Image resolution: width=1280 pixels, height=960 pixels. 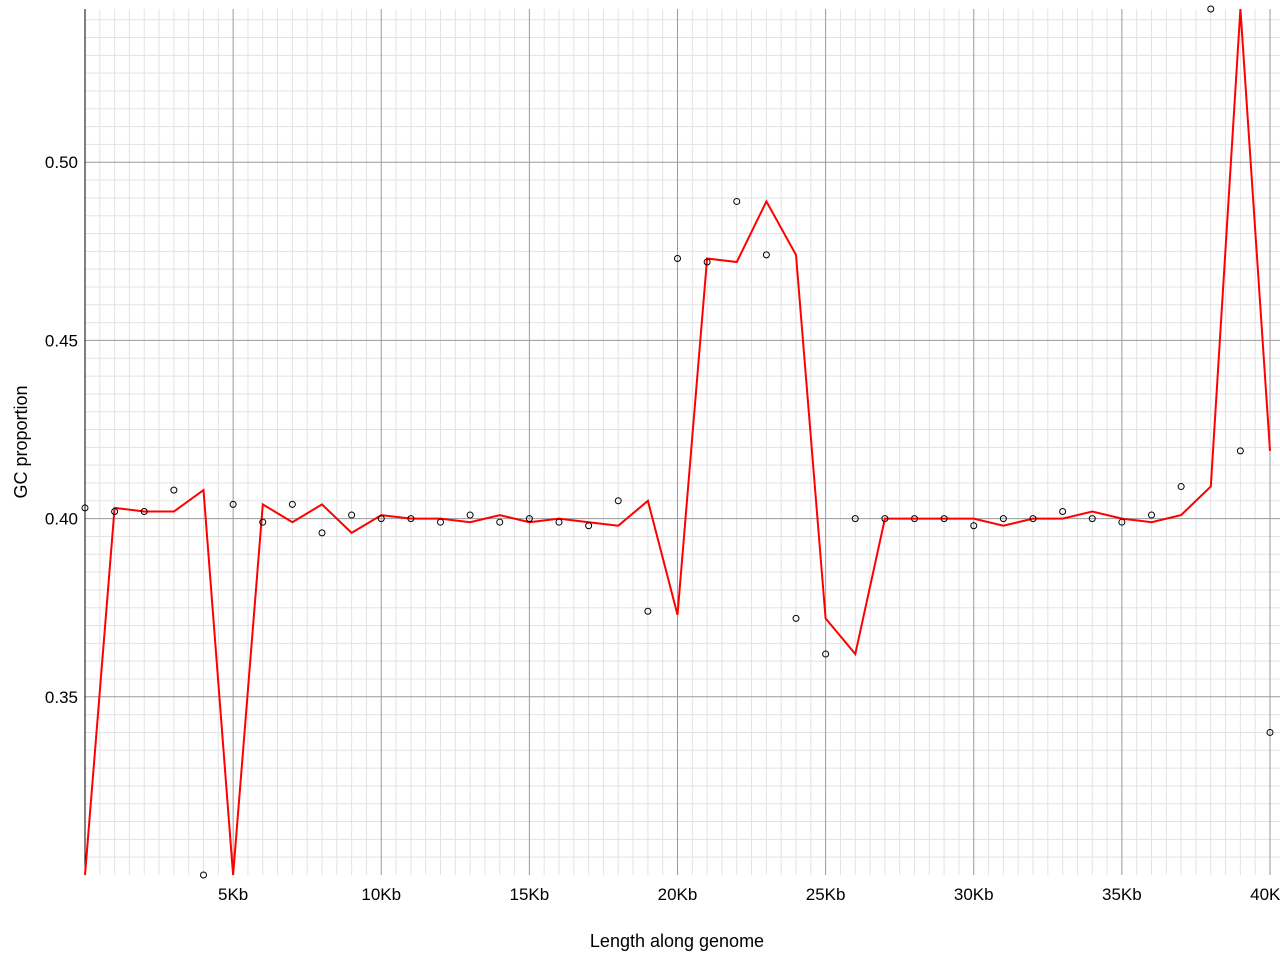 I want to click on y-tick-label: 0.50, so click(x=61, y=162).